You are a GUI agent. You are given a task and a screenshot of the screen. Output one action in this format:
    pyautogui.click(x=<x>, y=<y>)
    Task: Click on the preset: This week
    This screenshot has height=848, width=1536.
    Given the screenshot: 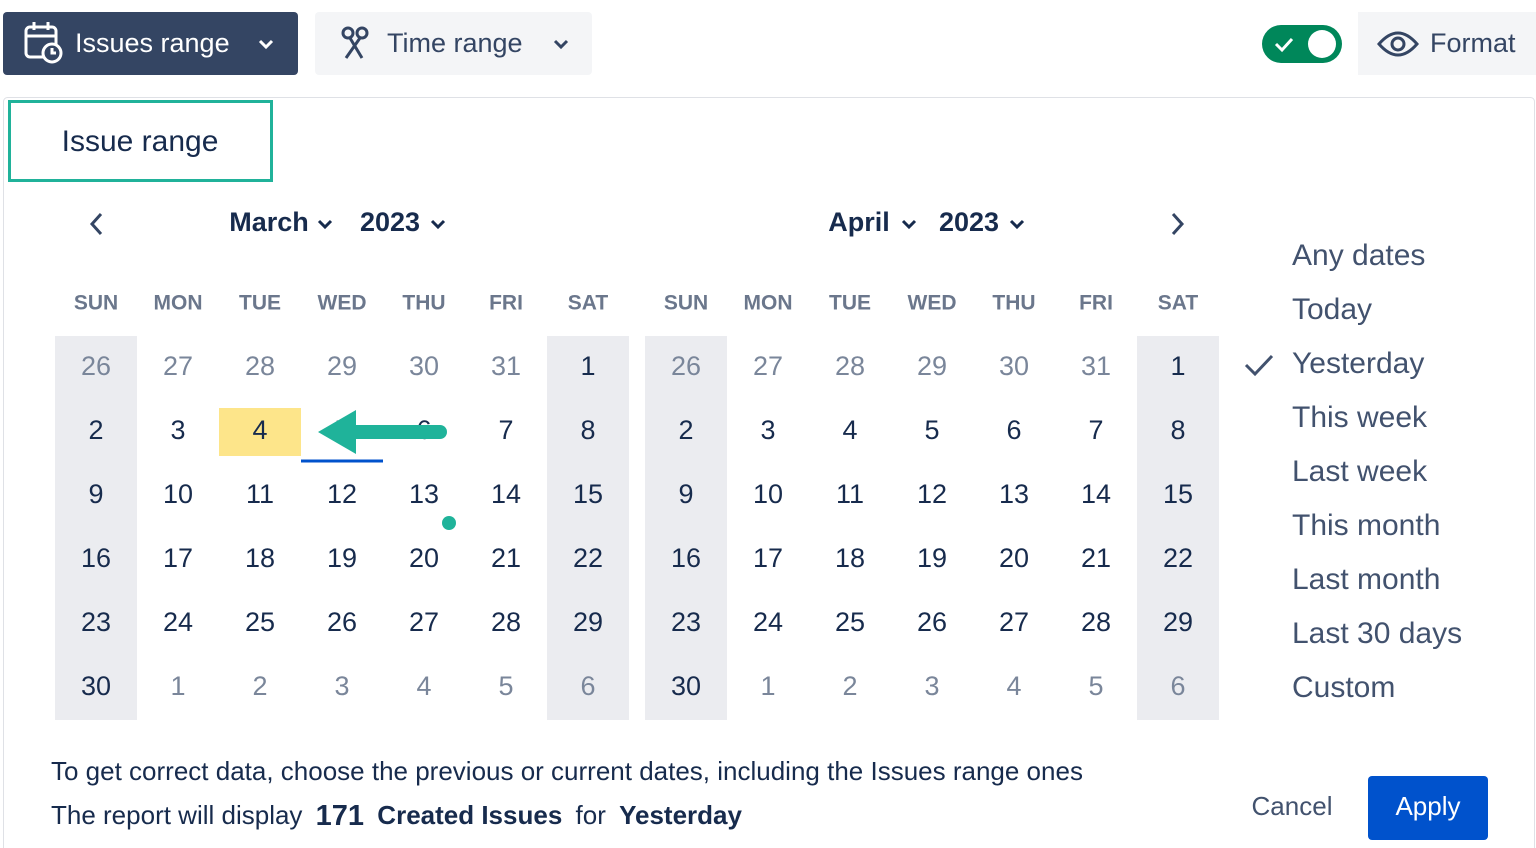 What is the action you would take?
    pyautogui.click(x=1360, y=417)
    